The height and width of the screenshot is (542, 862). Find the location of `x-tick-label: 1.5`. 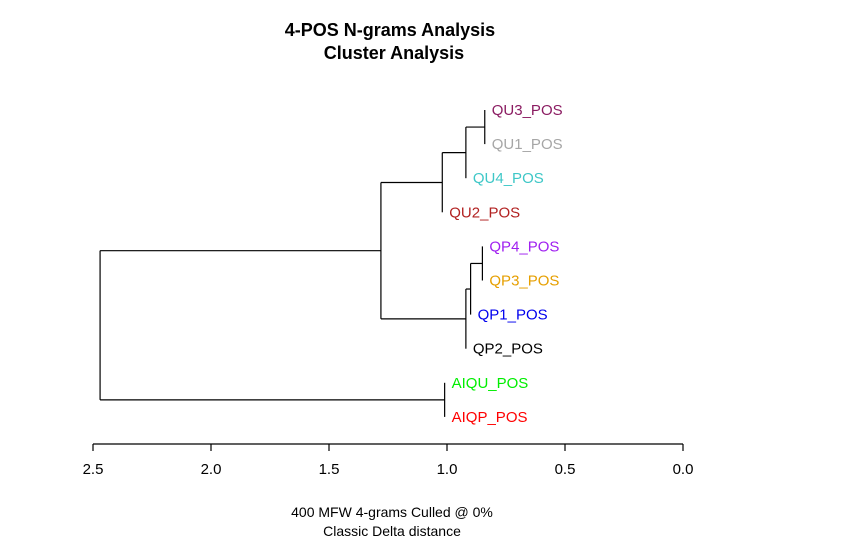

x-tick-label: 1.5 is located at coordinates (329, 469).